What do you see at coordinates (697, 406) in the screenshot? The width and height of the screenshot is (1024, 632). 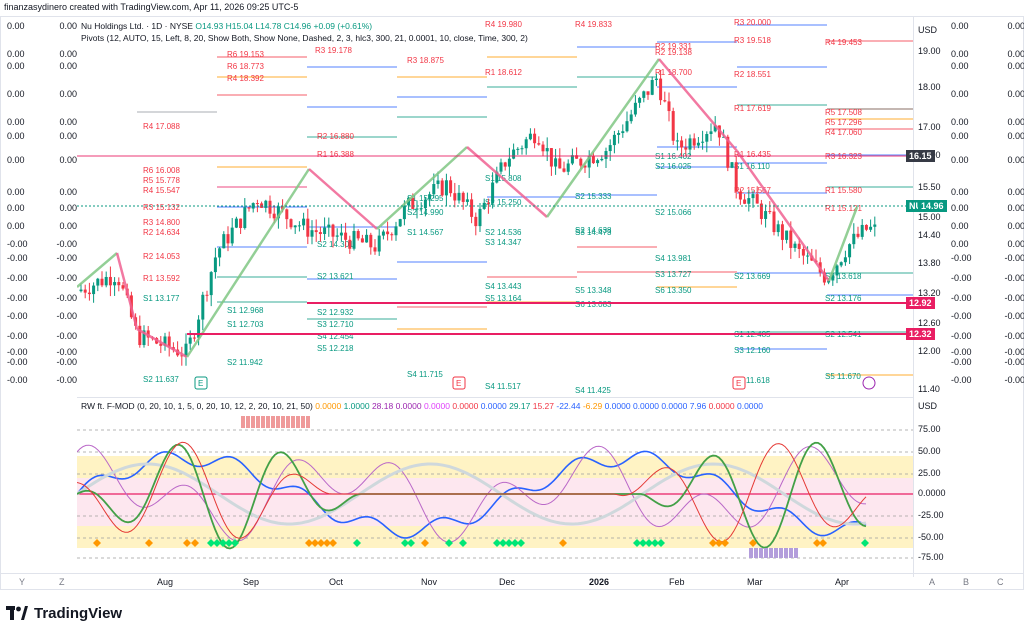 I see `oscillator-value: 7.96` at bounding box center [697, 406].